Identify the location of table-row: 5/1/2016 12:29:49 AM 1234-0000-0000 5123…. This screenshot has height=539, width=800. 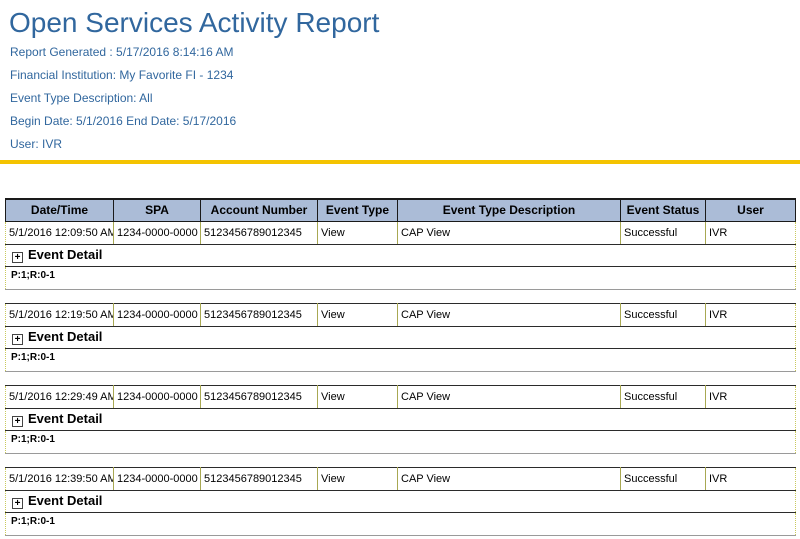
(400, 396).